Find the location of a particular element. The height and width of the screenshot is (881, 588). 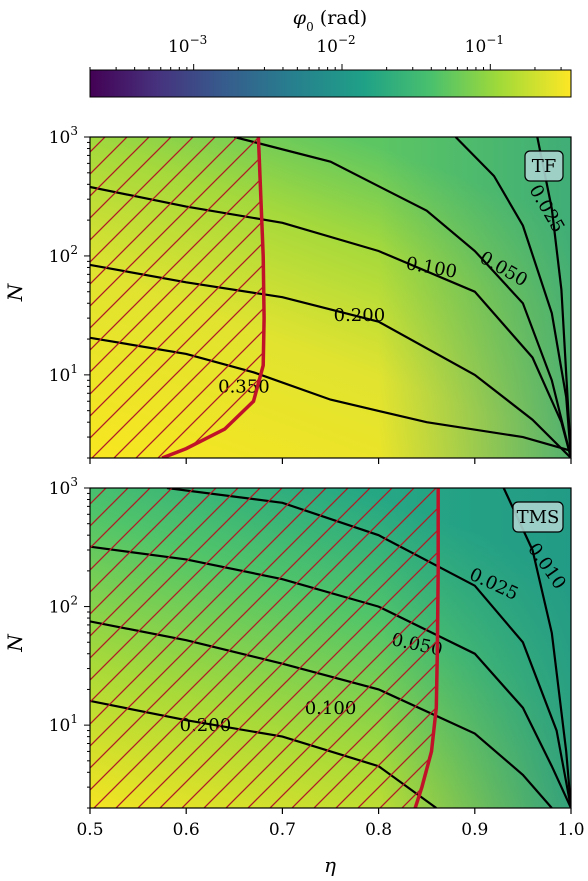

colorbar: φ0 (rad) 10⁻³ 10⁻² 10⁻¹ is located at coordinates (330, 52).